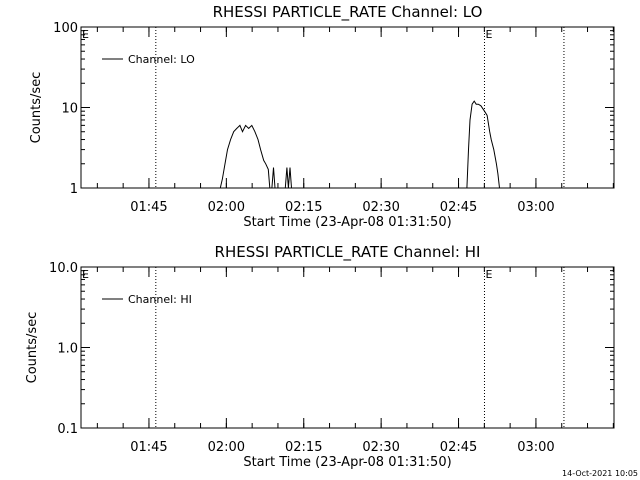 The width and height of the screenshot is (640, 480). I want to click on panel2-y-tick-label: 1.0, so click(67, 349).